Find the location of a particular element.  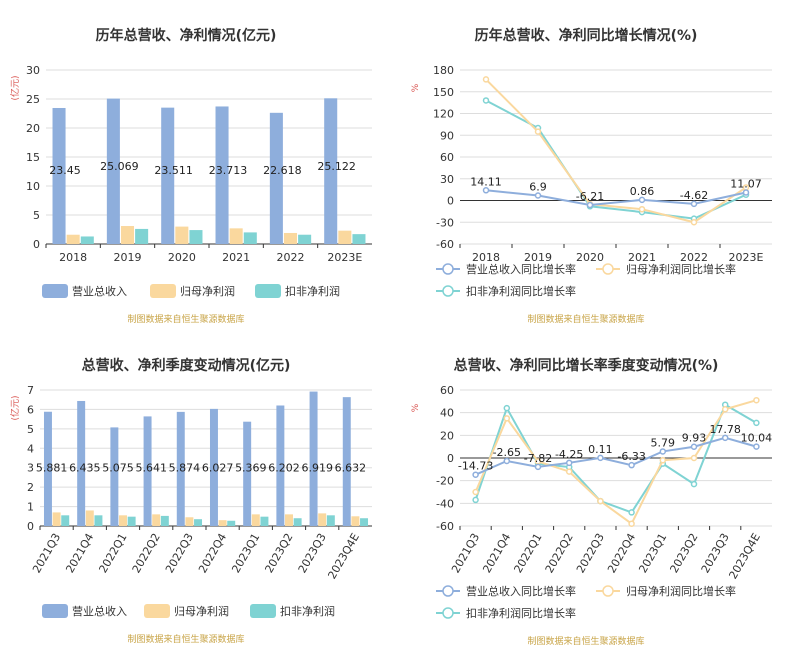

revenue-data-label: 5.641 is located at coordinates (151, 468).